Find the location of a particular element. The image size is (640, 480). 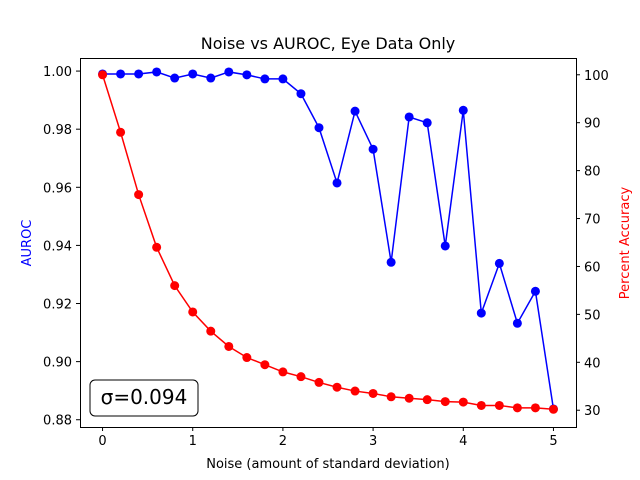

y-left-tick-label-0: 0.88 is located at coordinates (57, 421).